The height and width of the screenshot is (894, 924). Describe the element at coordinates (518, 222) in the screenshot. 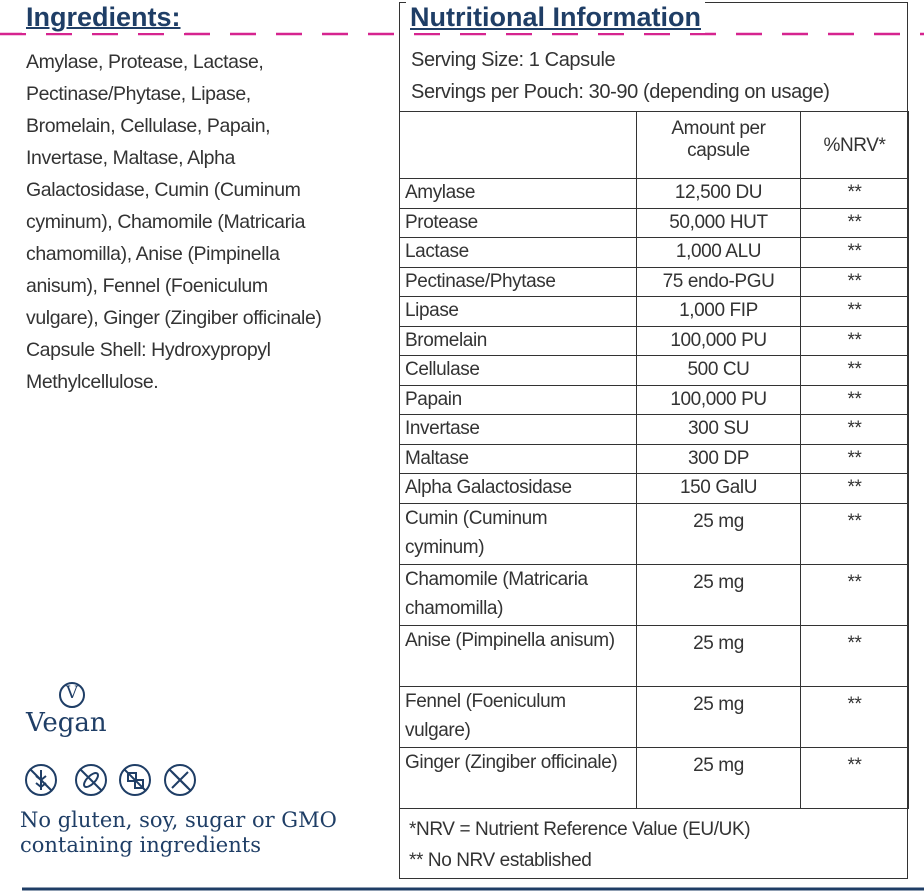

I see `cell-name: Protease` at that location.